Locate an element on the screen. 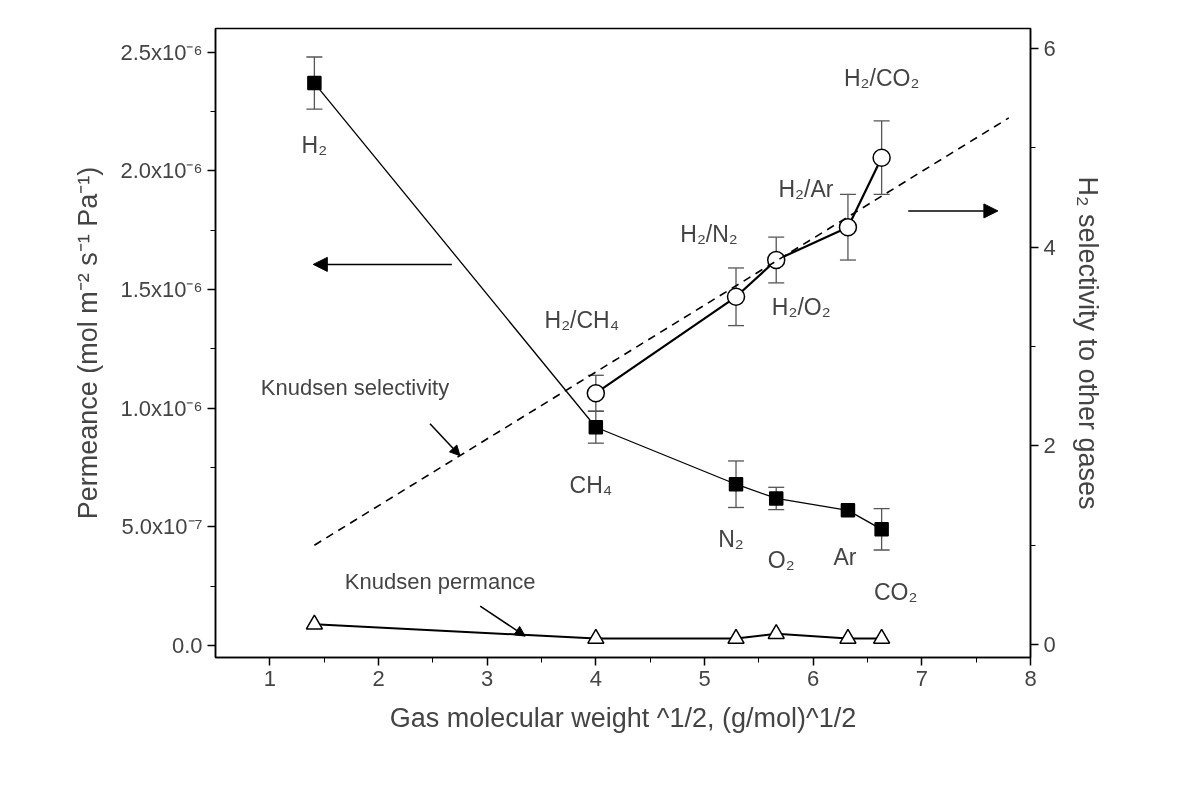  y-tick-label: 2.0x10⁻⁶ is located at coordinates (161, 171).